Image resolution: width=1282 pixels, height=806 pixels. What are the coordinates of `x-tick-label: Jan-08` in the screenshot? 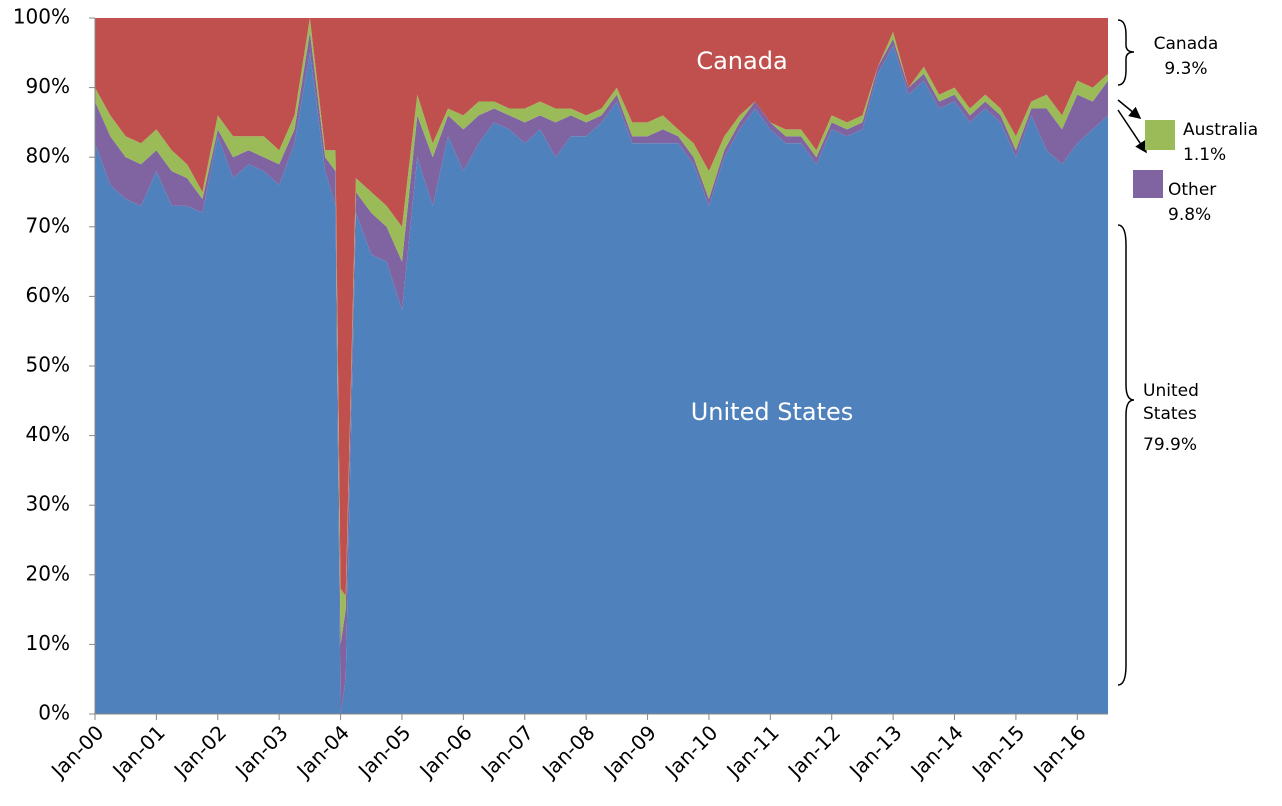 It's located at (567, 751).